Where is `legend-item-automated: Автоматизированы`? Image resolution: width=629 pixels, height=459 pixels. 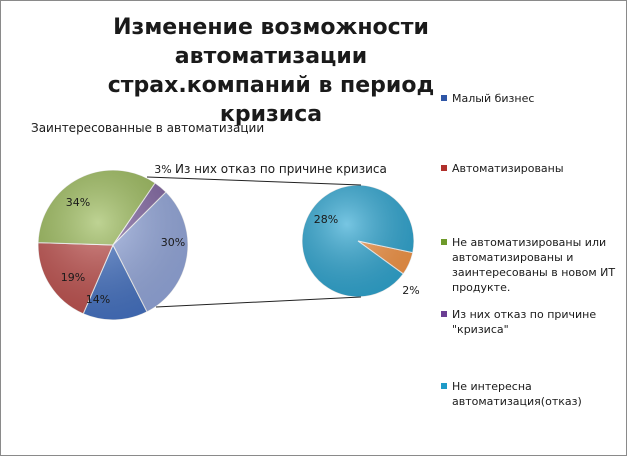 legend-item-automated: Автоматизированы is located at coordinates (531, 168).